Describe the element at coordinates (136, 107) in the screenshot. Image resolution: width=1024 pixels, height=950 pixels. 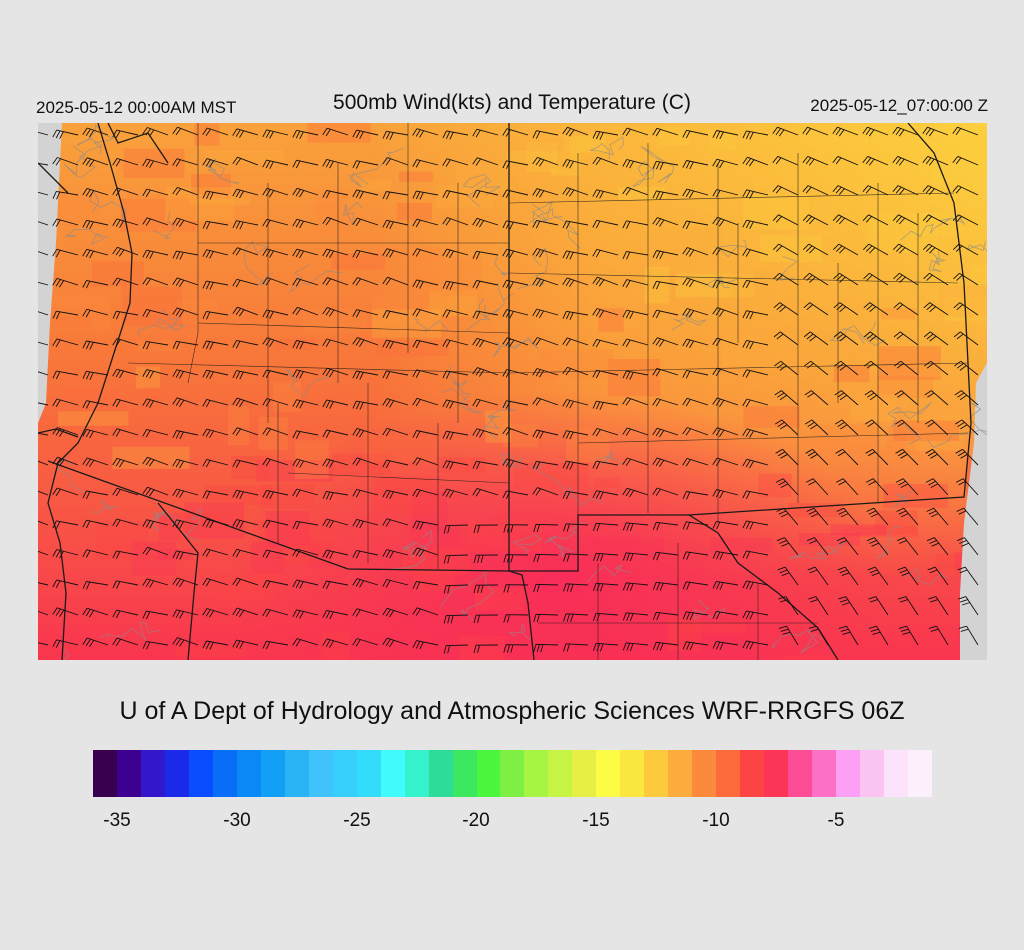
I see `valid-time-local: 2025-05-12 00:00AM MST` at that location.